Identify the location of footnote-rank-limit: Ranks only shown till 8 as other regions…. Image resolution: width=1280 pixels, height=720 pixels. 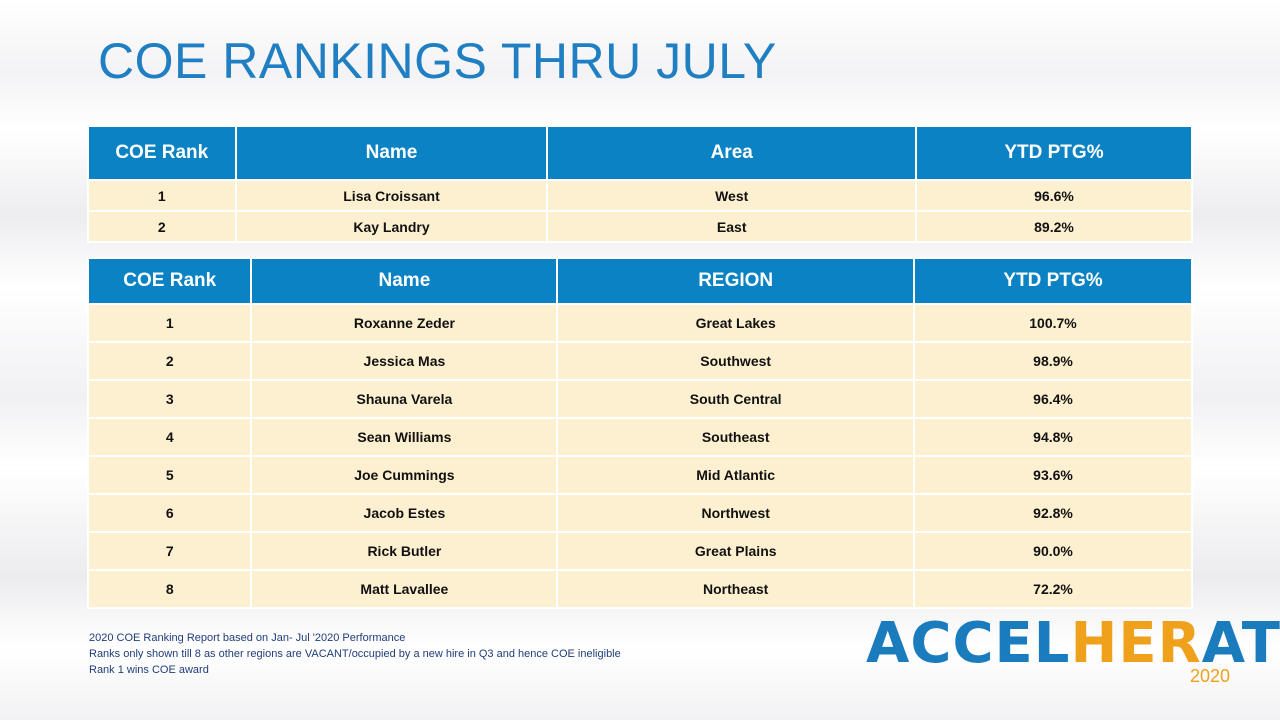
(355, 654).